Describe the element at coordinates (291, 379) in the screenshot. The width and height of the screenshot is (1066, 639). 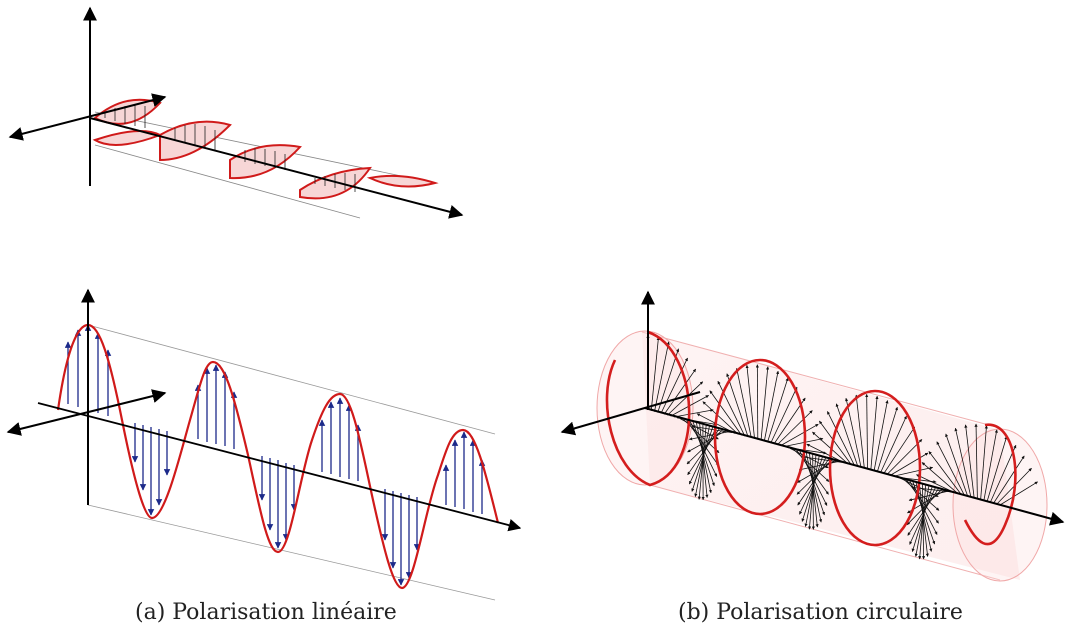
I see `guide-line-upper` at that location.